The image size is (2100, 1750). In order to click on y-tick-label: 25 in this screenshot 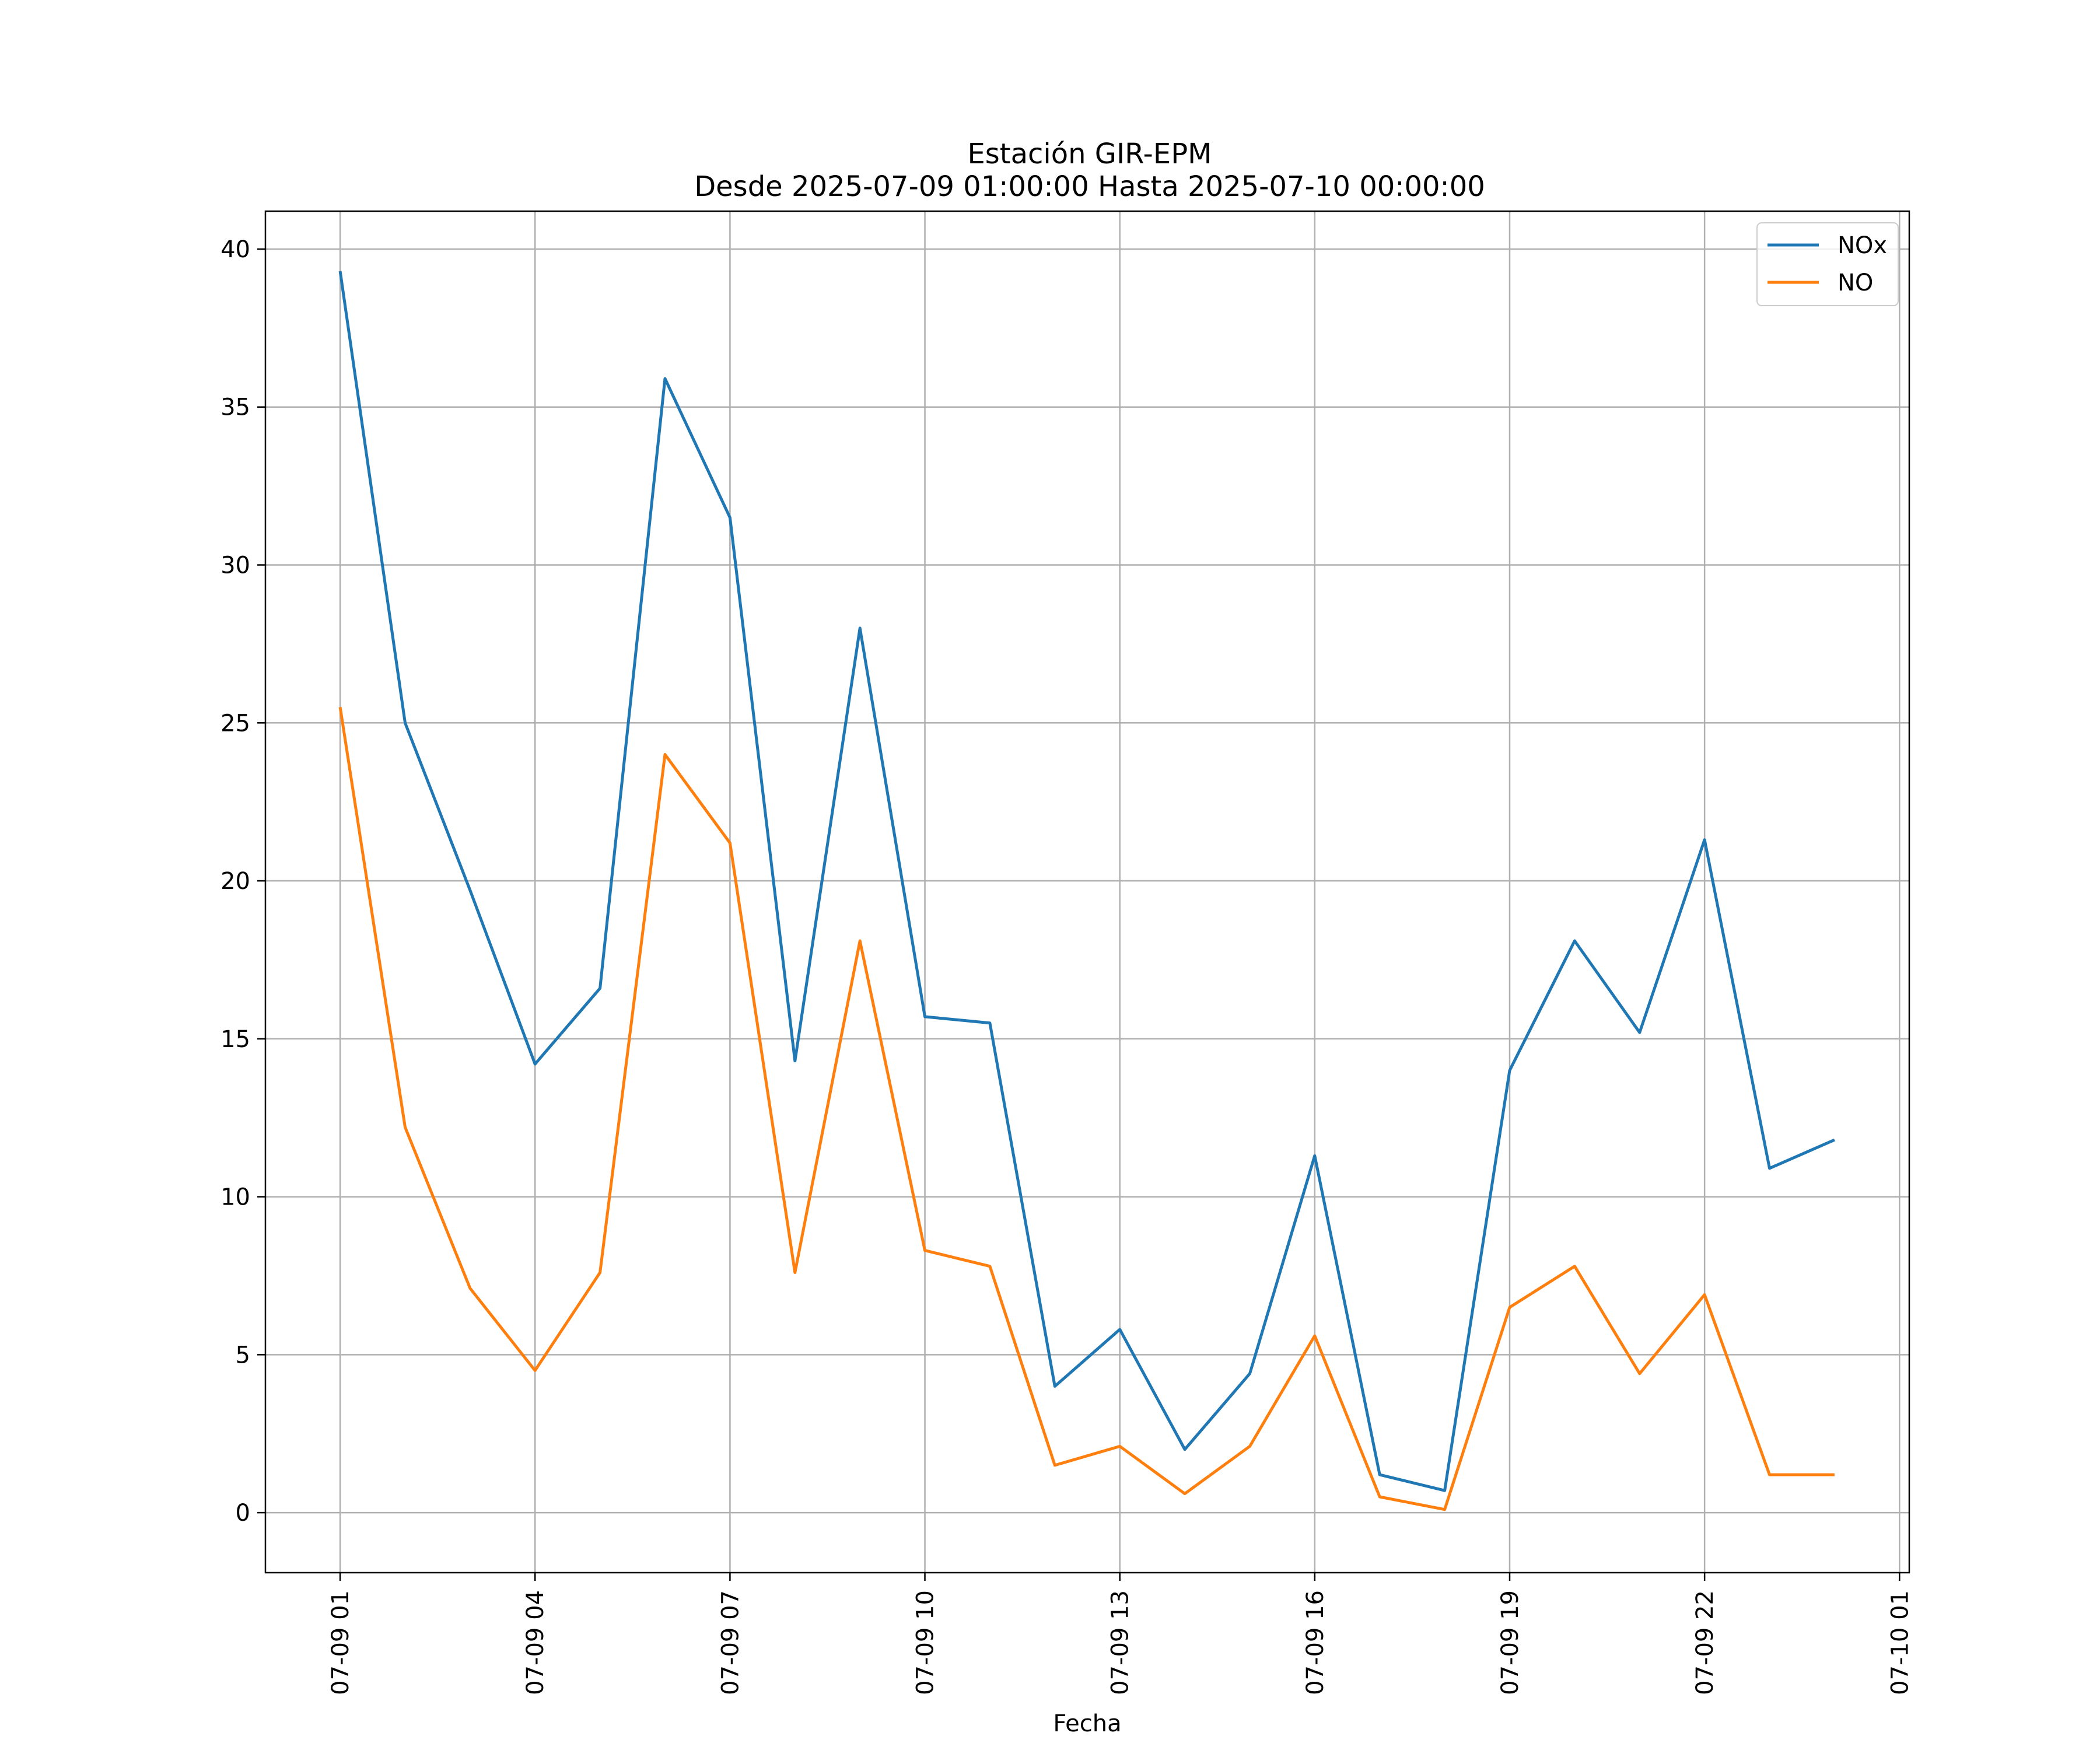, I will do `click(235, 723)`.